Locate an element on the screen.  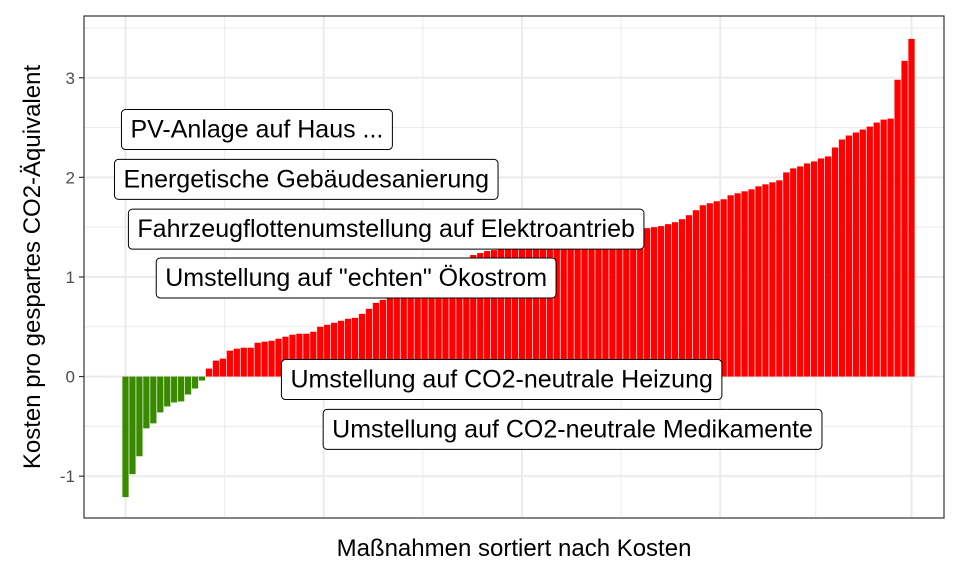
x-axis-title: Maßnahmen sortiert nach Kosten is located at coordinates (514, 548).